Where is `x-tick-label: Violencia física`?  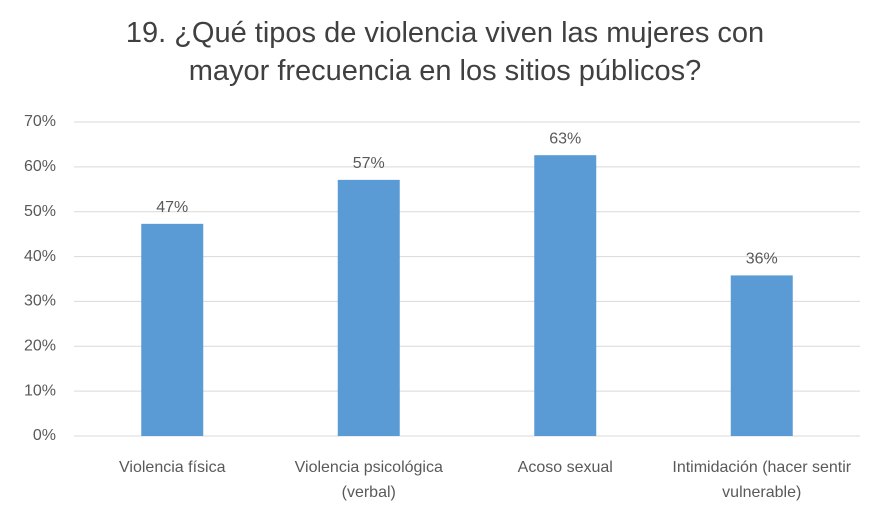 x-tick-label: Violencia física is located at coordinates (172, 467).